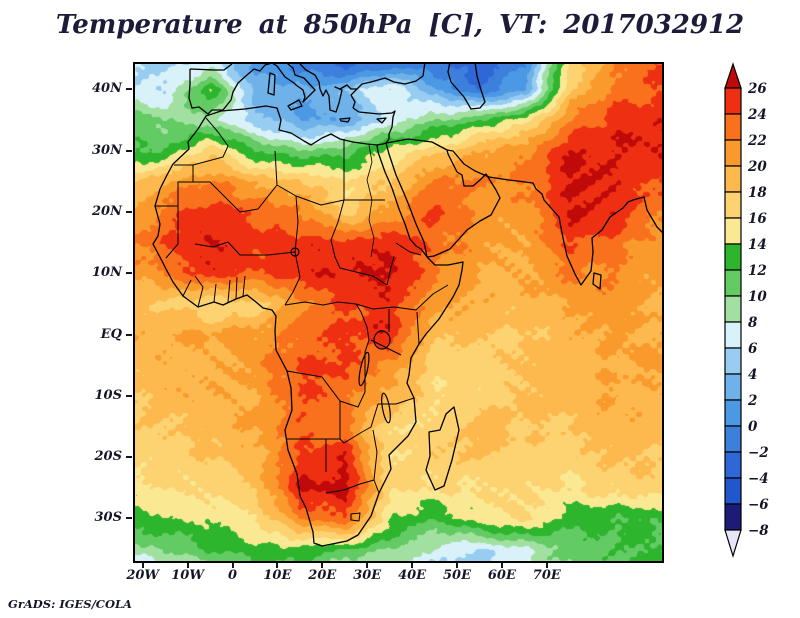 This screenshot has width=800, height=618. I want to click on lat-tick-label: 10N, so click(107, 273).